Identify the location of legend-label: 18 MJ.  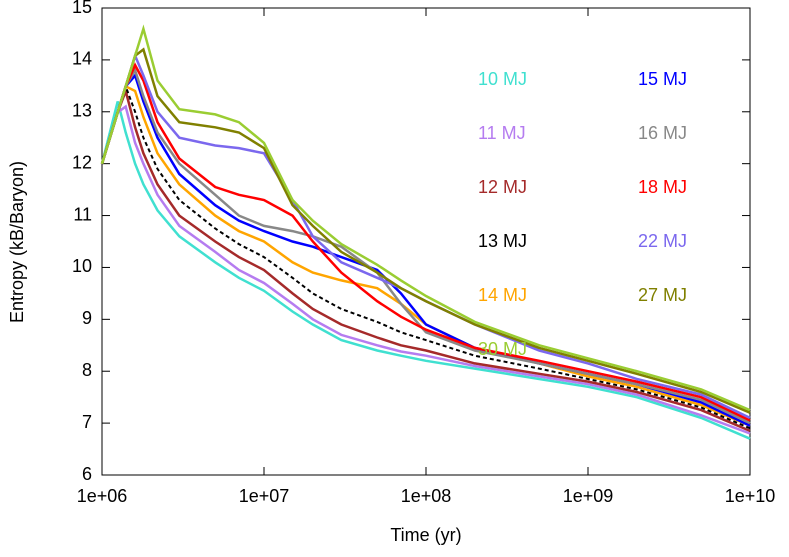
(662, 187).